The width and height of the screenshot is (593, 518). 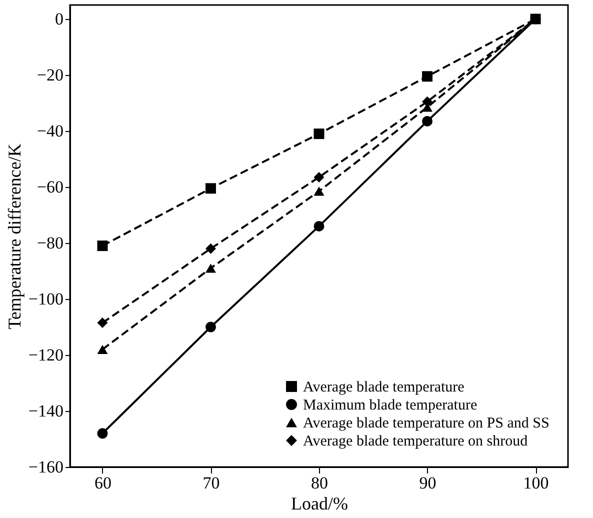 What do you see at coordinates (427, 483) in the screenshot?
I see `x-tick-label: 90` at bounding box center [427, 483].